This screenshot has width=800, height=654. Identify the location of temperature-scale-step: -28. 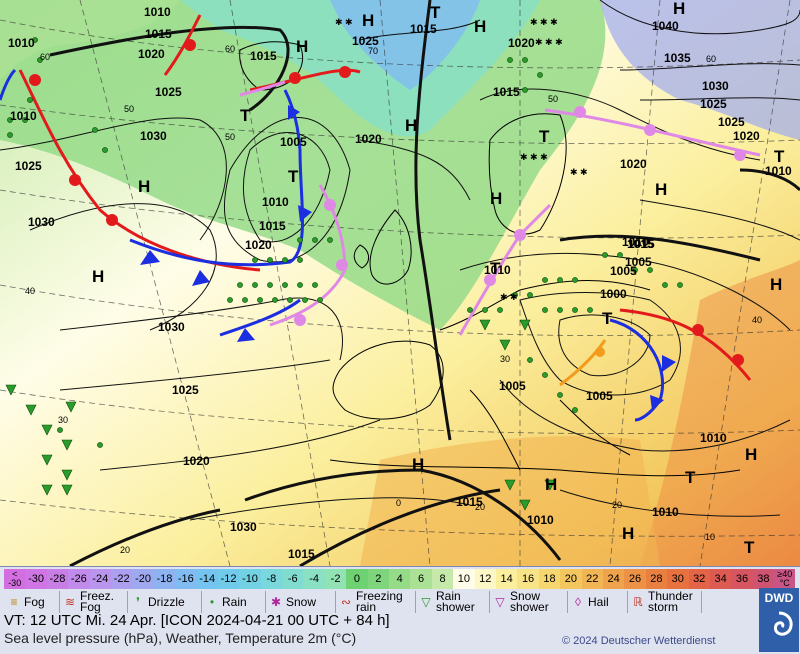
(57, 579).